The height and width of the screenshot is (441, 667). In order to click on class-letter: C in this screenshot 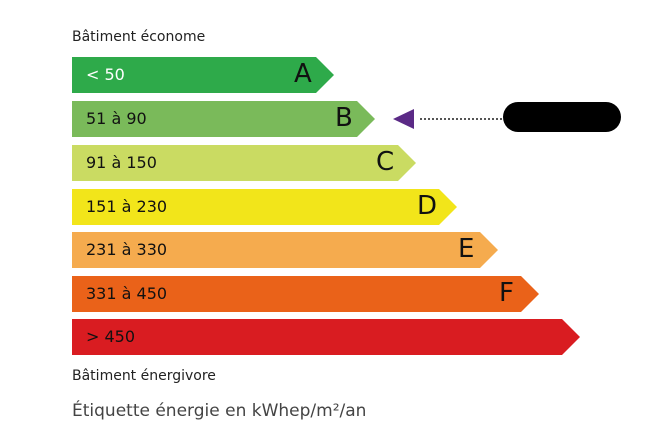, I will do `click(385, 162)`.